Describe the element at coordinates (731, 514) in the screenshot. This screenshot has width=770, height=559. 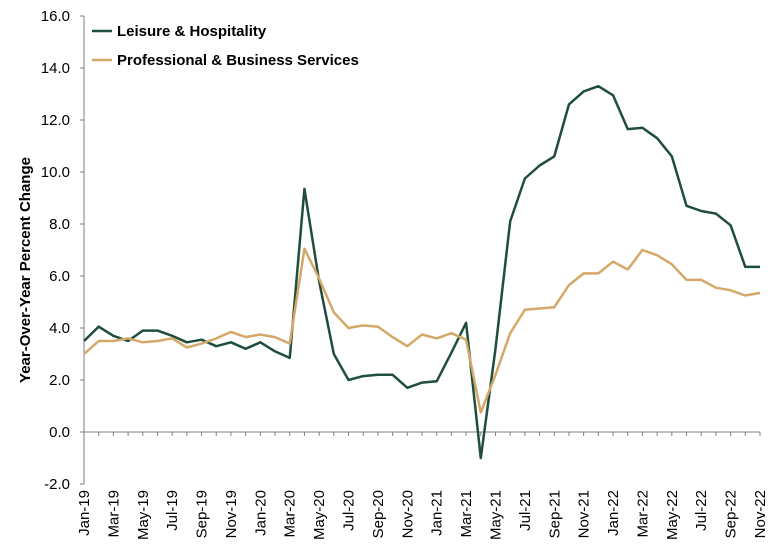
I see `x-tick-label: Sep-22` at that location.